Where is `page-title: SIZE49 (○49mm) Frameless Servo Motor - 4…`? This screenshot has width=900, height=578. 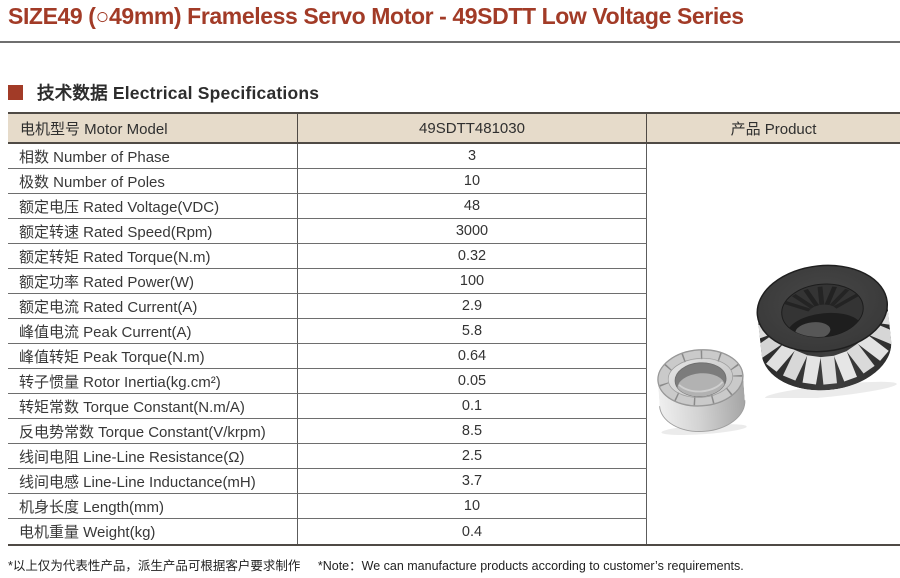
page-title: SIZE49 (○49mm) Frameless Servo Motor - 4… is located at coordinates (376, 16).